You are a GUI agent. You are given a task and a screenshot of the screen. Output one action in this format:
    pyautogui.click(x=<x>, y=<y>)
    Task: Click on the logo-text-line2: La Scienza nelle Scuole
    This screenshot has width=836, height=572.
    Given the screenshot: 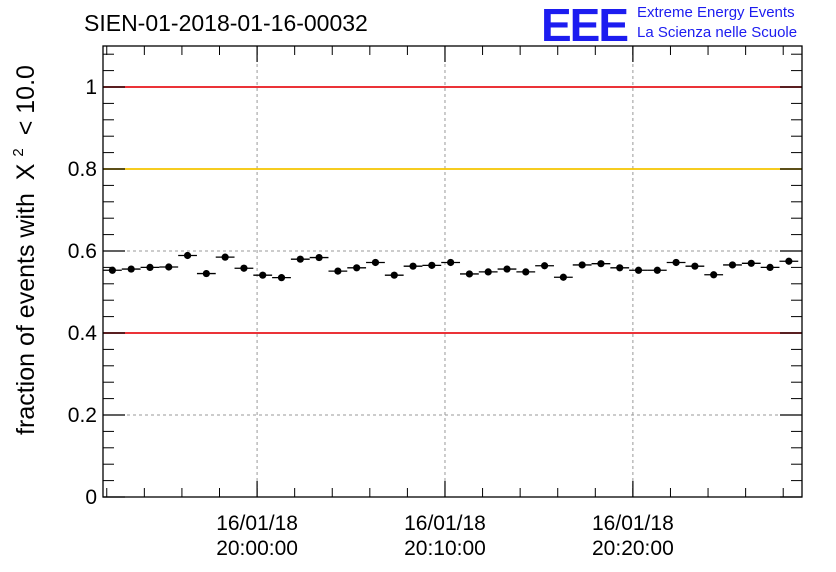 What is the action you would take?
    pyautogui.click(x=717, y=32)
    